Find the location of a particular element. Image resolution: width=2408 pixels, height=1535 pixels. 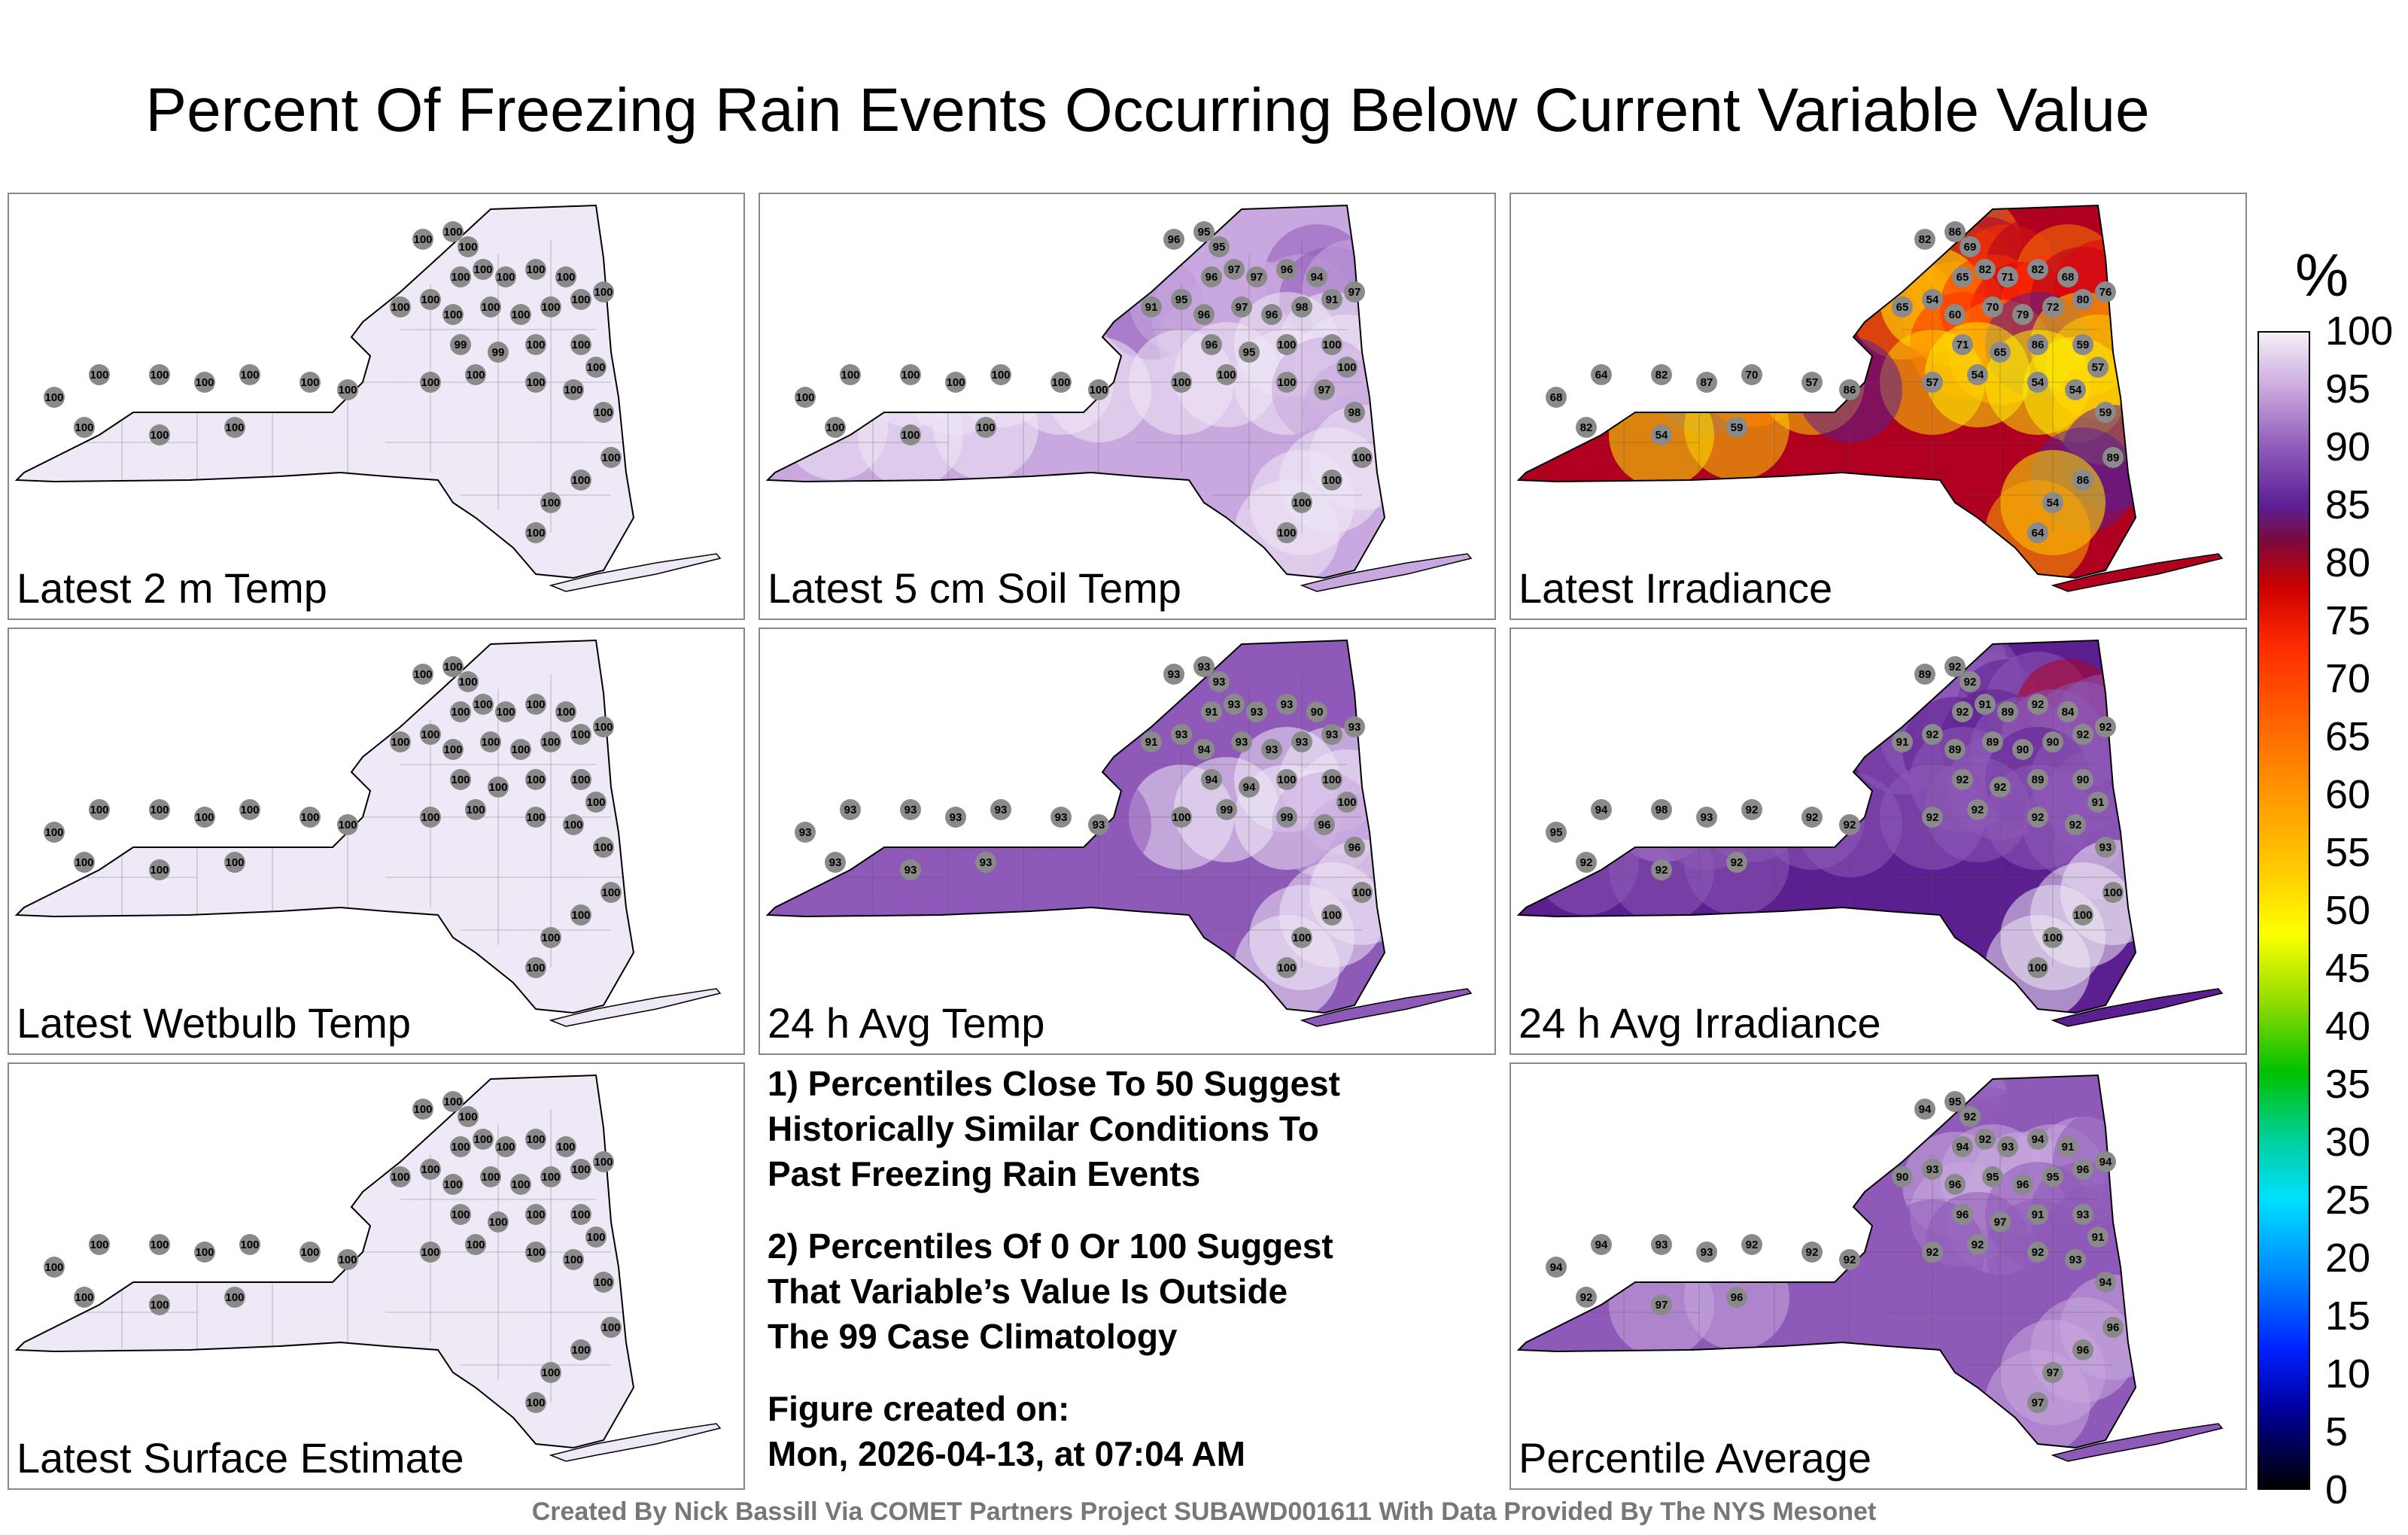

station-value: 97 is located at coordinates (2053, 1372).